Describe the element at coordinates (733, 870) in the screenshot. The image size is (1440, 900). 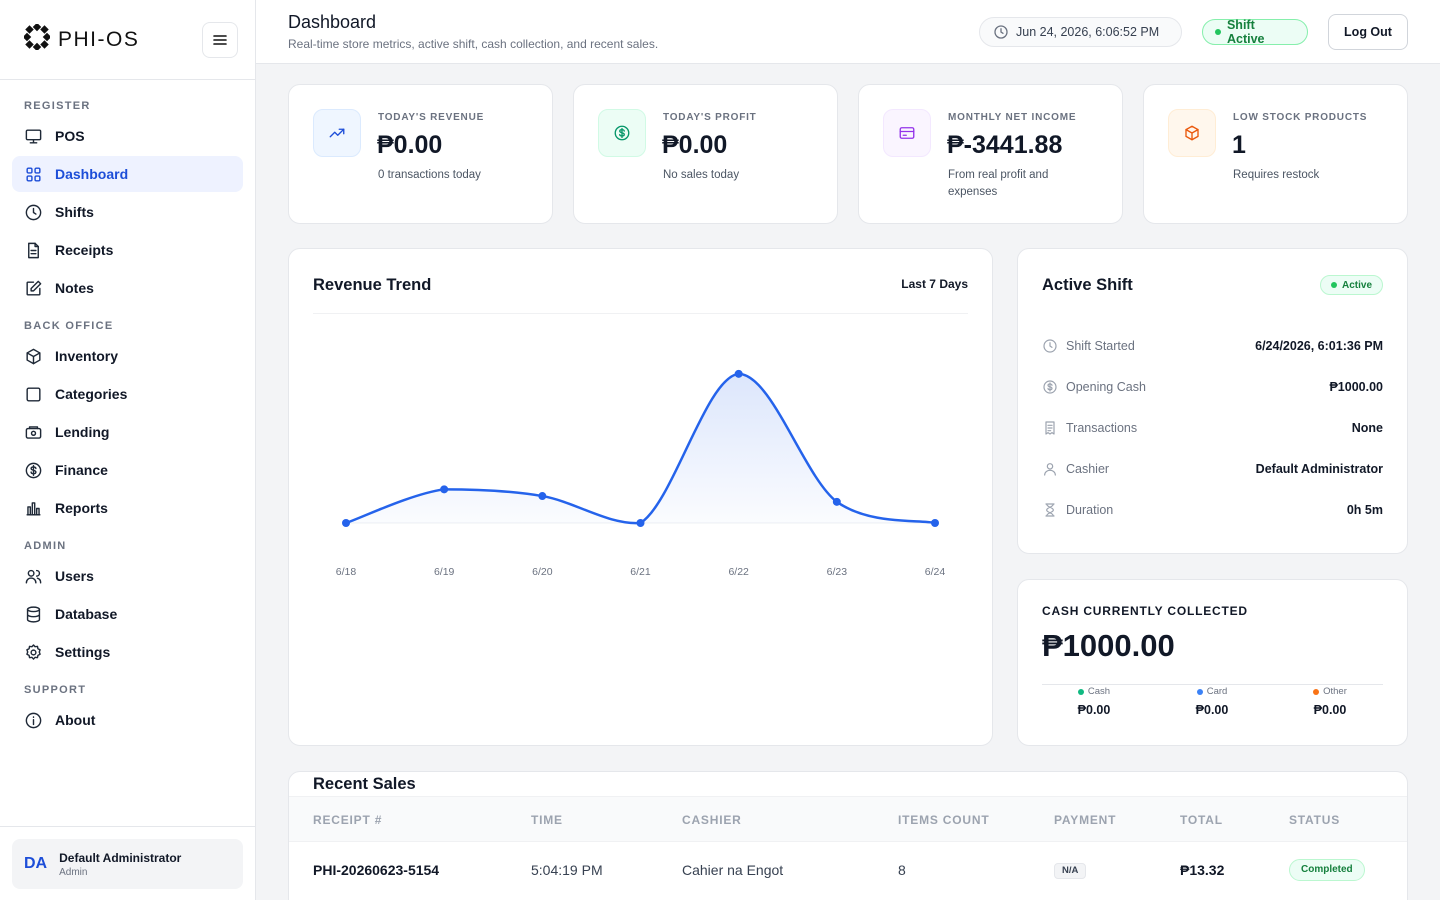
I see `cell-cashier: Cahier na Engot` at that location.